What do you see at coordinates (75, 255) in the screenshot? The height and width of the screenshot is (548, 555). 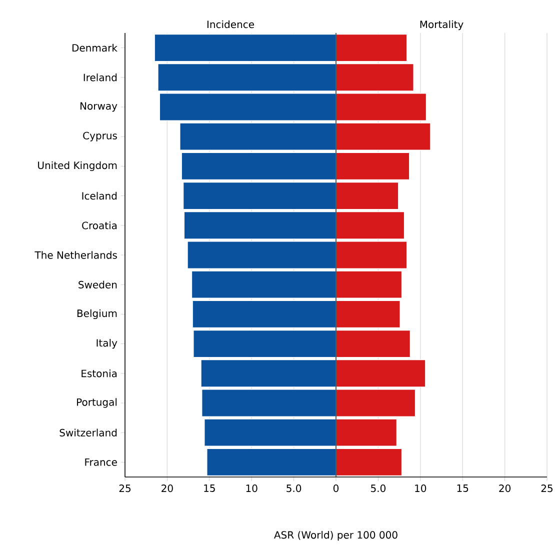 I see `y-tick-label: The Netherlands` at bounding box center [75, 255].